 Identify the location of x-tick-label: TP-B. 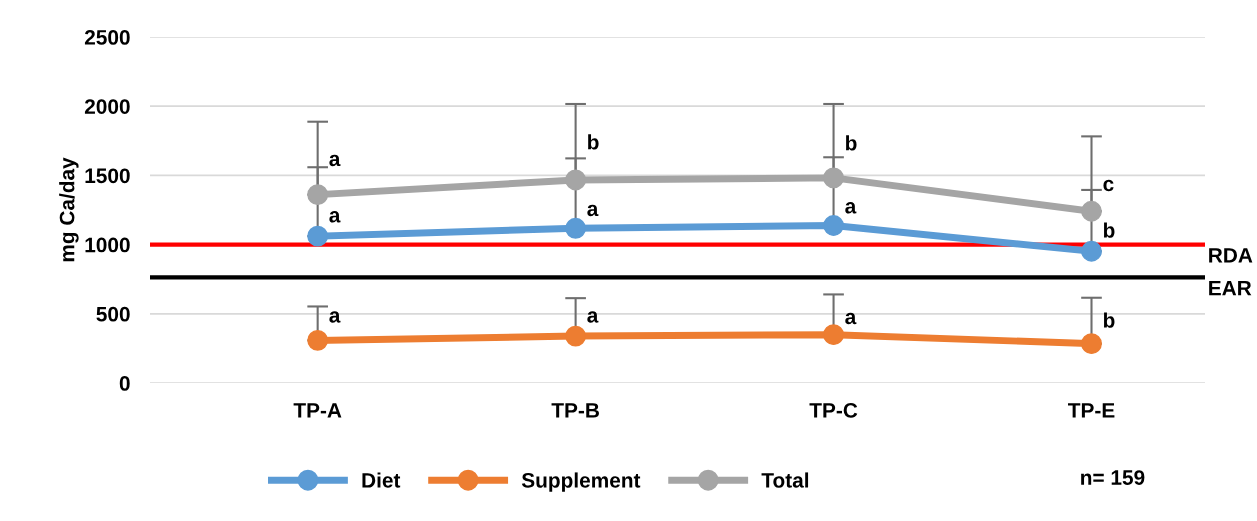
(575, 410).